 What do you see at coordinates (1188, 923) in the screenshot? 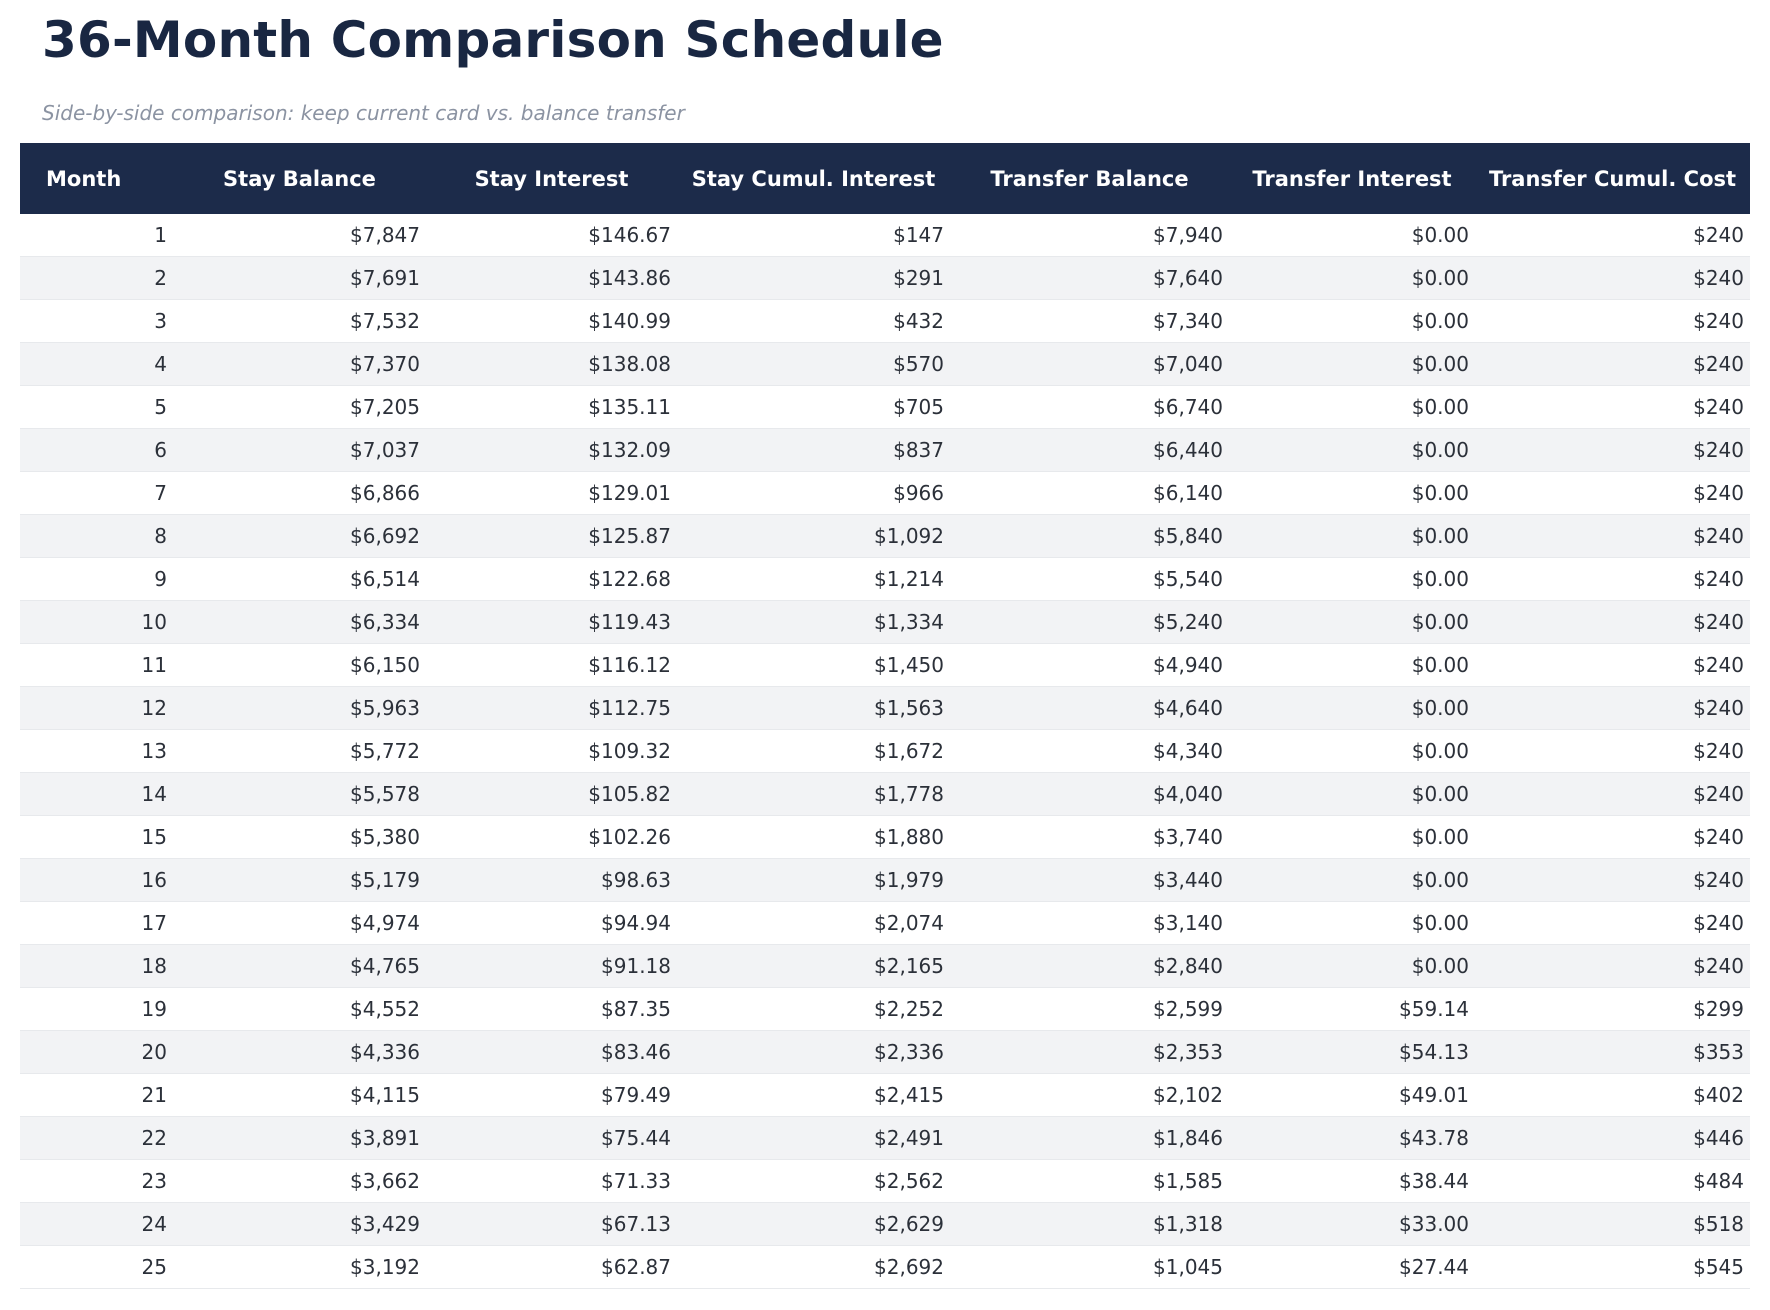
I see `table-cell: $3,140` at bounding box center [1188, 923].